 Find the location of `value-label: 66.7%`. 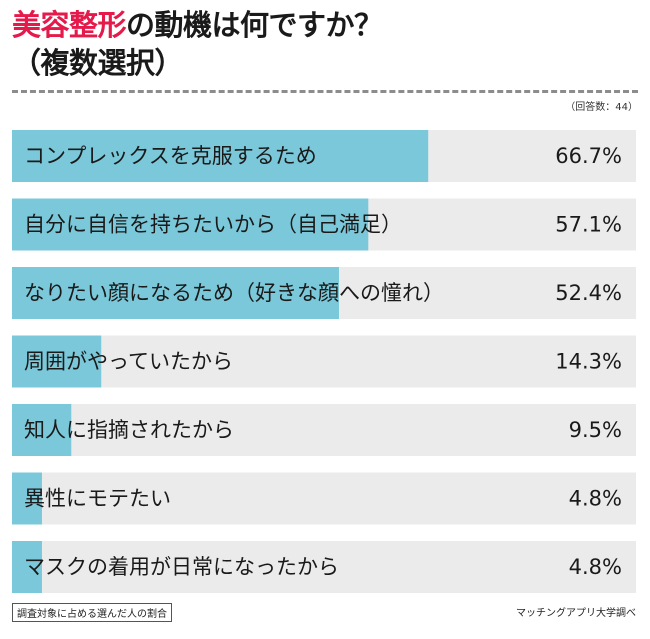

value-label: 66.7% is located at coordinates (588, 156).